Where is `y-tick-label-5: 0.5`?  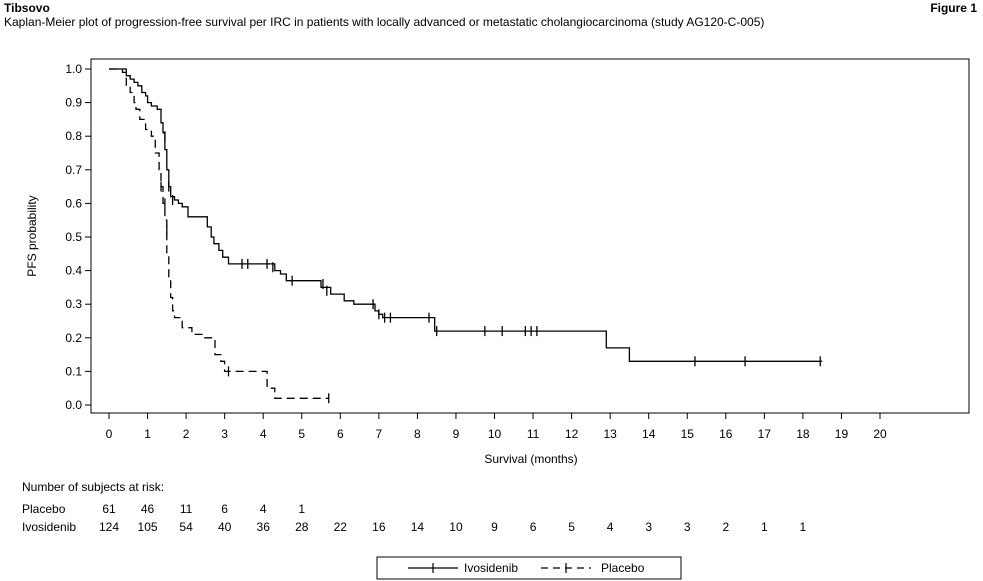
y-tick-label-5: 0.5 is located at coordinates (73, 237).